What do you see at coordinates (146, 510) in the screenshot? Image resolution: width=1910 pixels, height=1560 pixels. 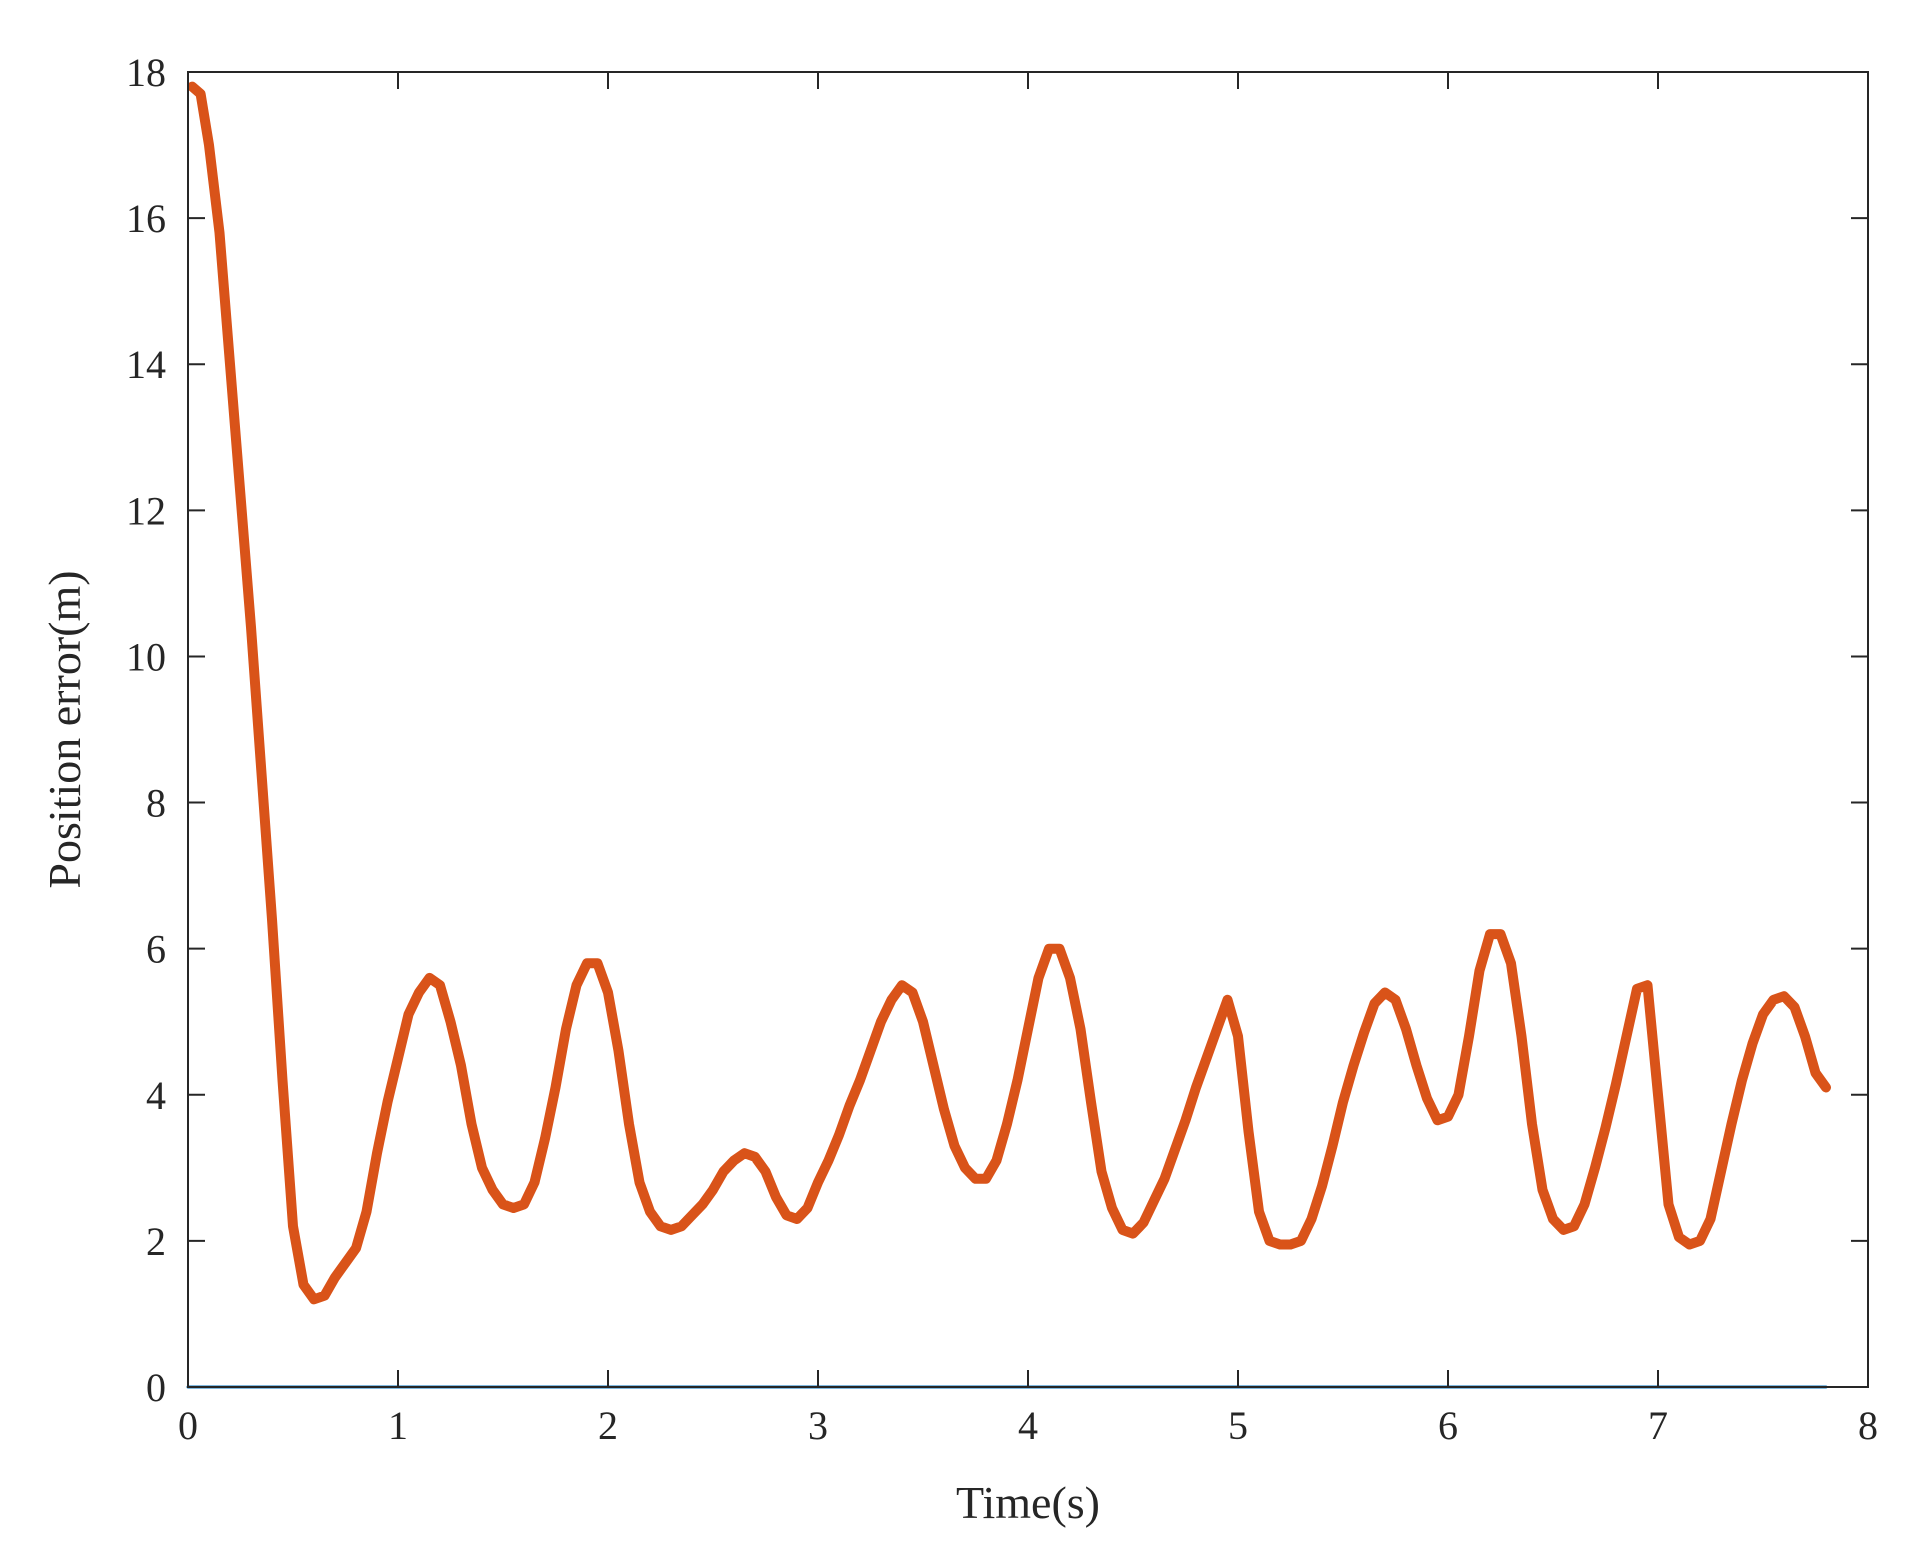 I see `y-tick-label: 12` at bounding box center [146, 510].